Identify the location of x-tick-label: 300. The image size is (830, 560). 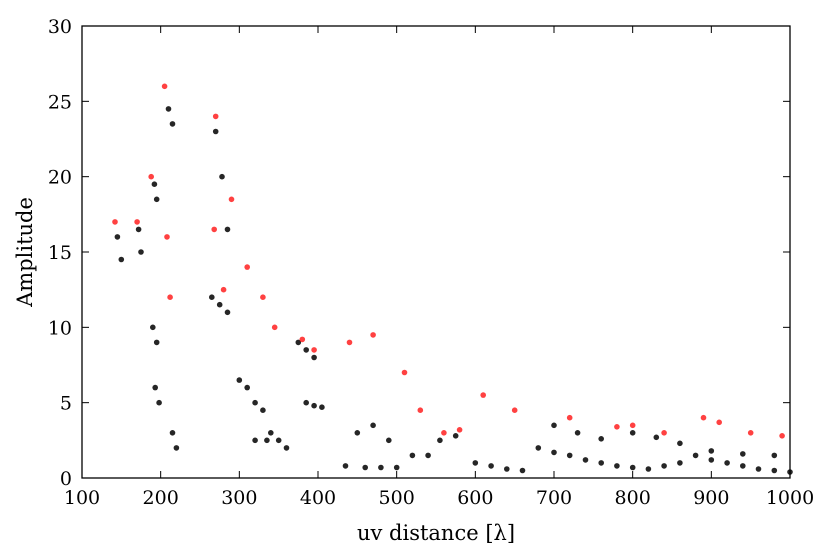
(239, 498).